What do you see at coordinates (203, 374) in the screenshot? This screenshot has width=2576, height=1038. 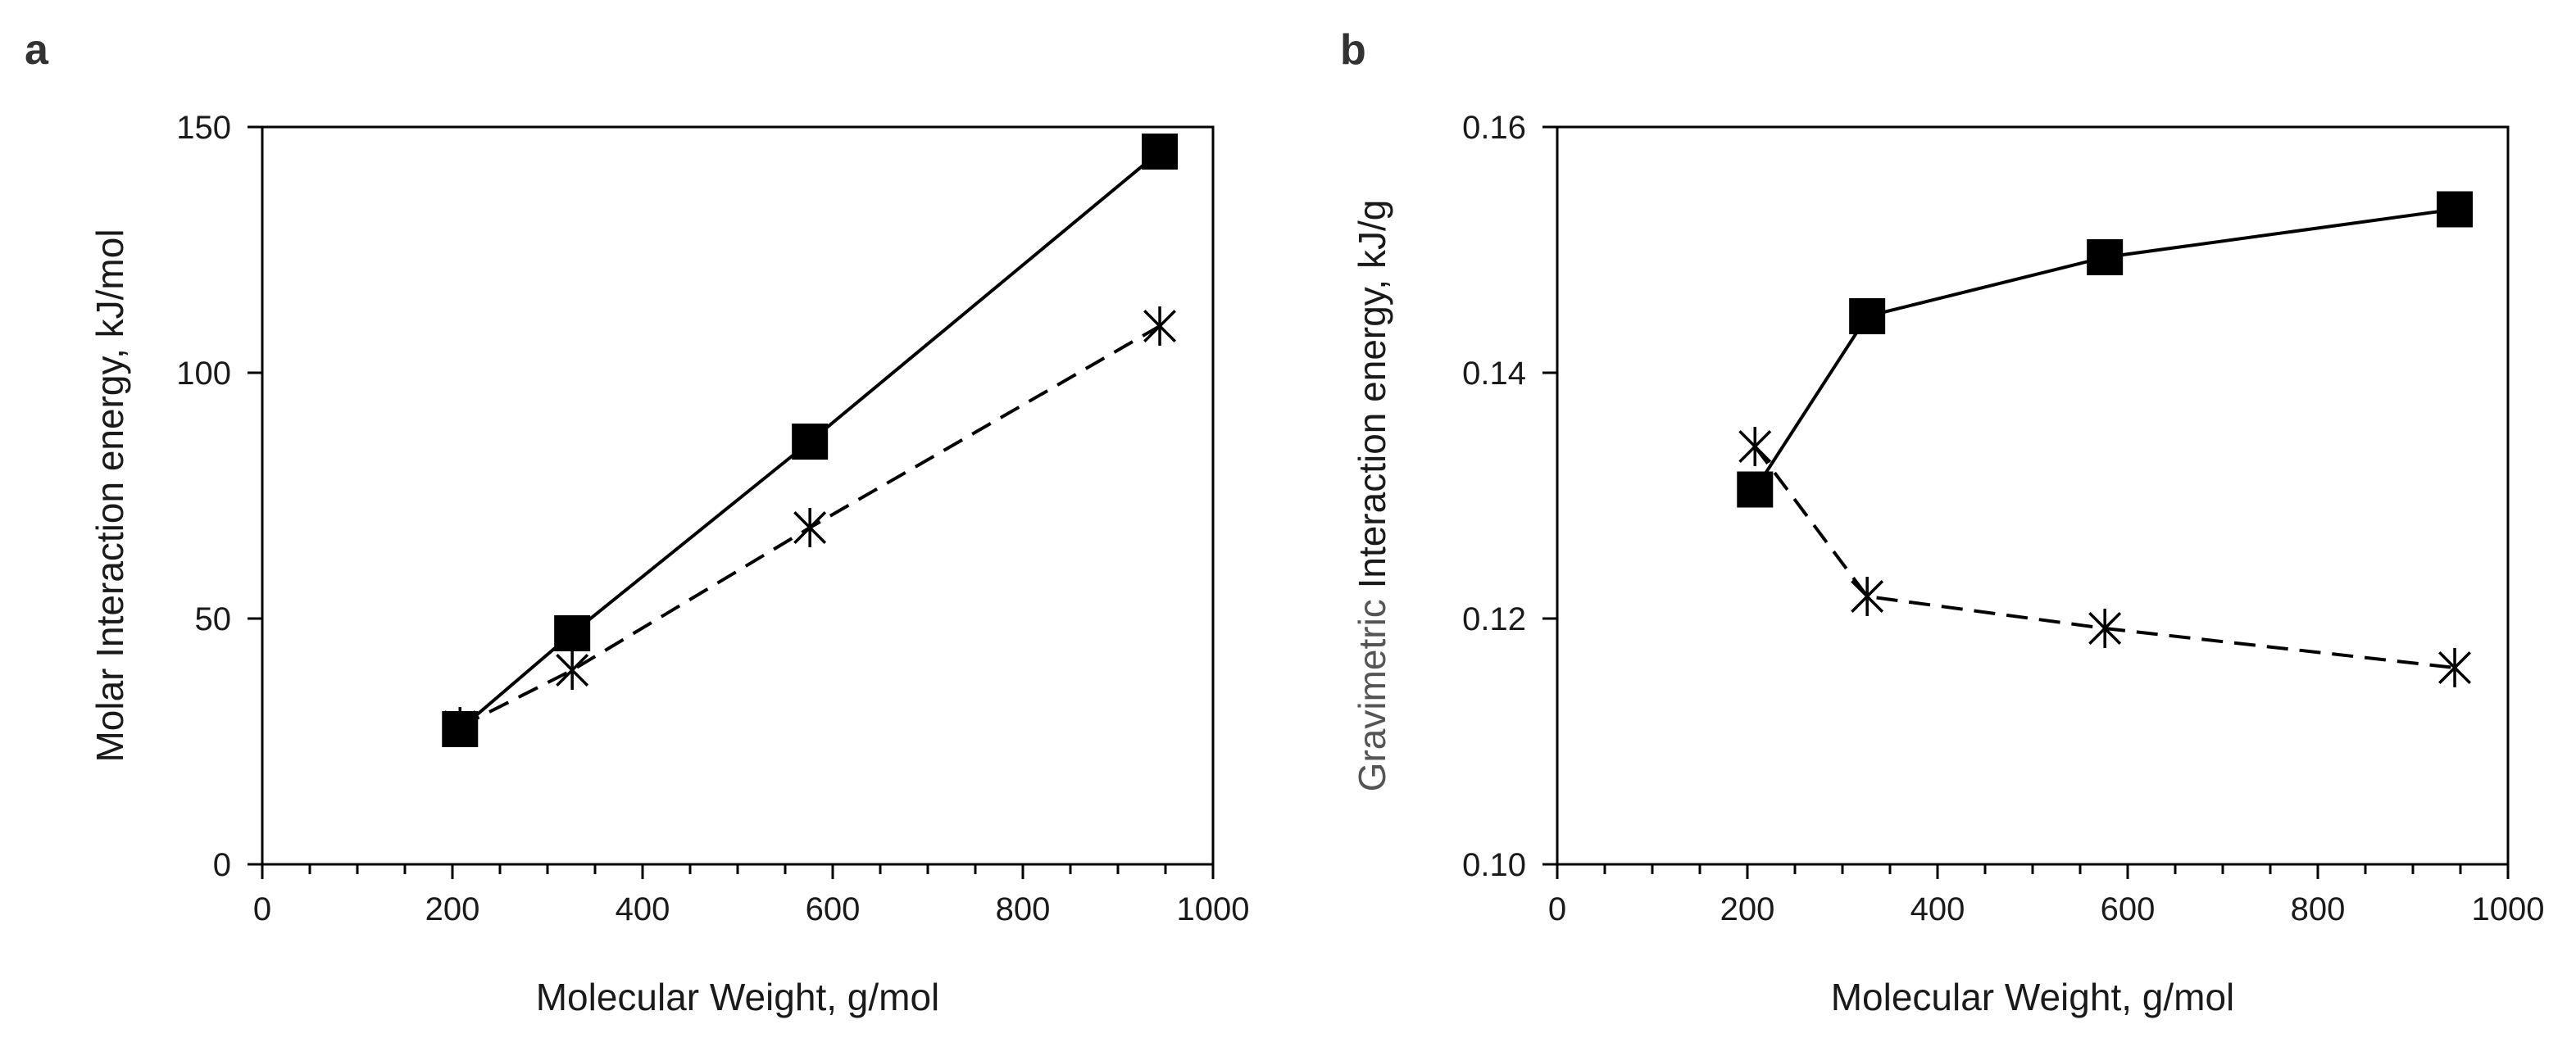 I see `y-tick-label: 100` at bounding box center [203, 374].